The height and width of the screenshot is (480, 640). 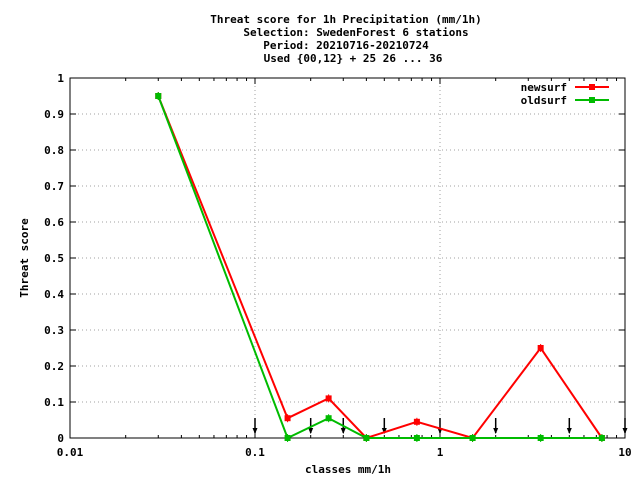 What do you see at coordinates (353, 58) in the screenshot?
I see `title-line-4: Used {00,12} + 25 26 ... 36` at bounding box center [353, 58].